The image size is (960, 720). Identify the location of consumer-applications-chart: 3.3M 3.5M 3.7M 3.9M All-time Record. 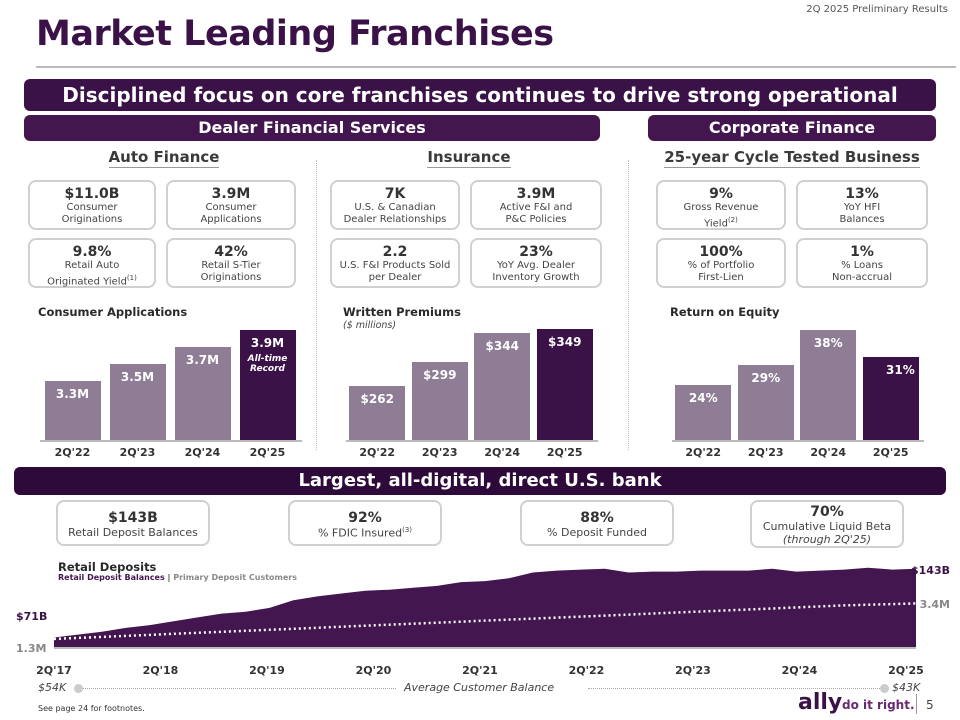
(170, 381).